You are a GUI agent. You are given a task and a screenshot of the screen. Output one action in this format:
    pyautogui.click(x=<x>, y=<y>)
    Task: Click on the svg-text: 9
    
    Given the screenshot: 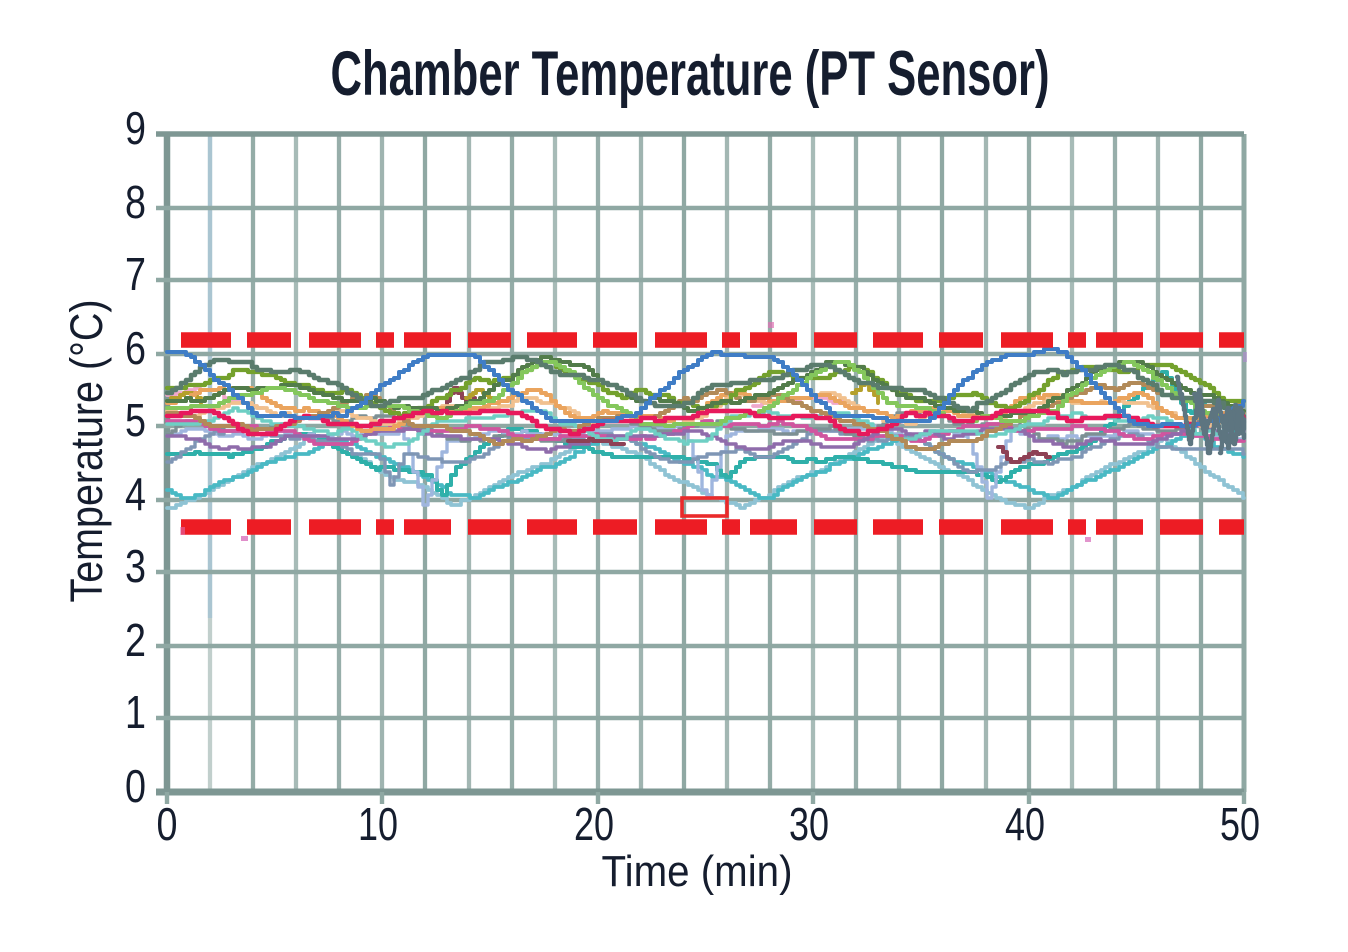 What is the action you would take?
    pyautogui.click(x=135, y=128)
    